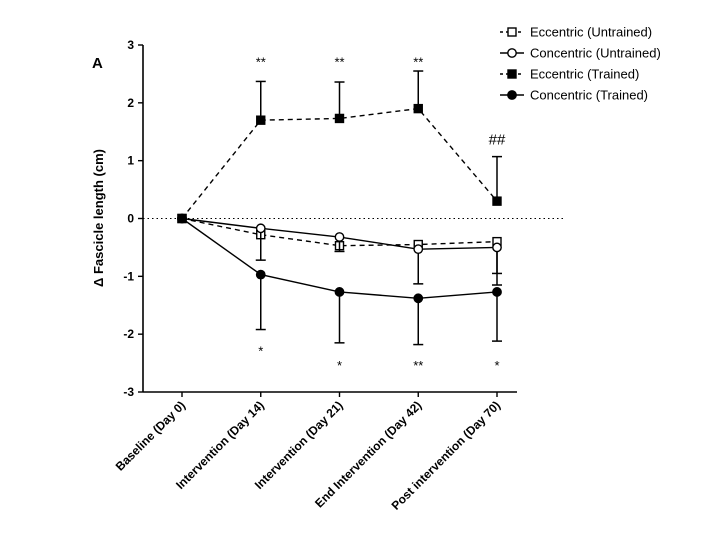  Describe the element at coordinates (591, 32) in the screenshot. I see `legend-label: Eccentric (Untrained)` at that location.